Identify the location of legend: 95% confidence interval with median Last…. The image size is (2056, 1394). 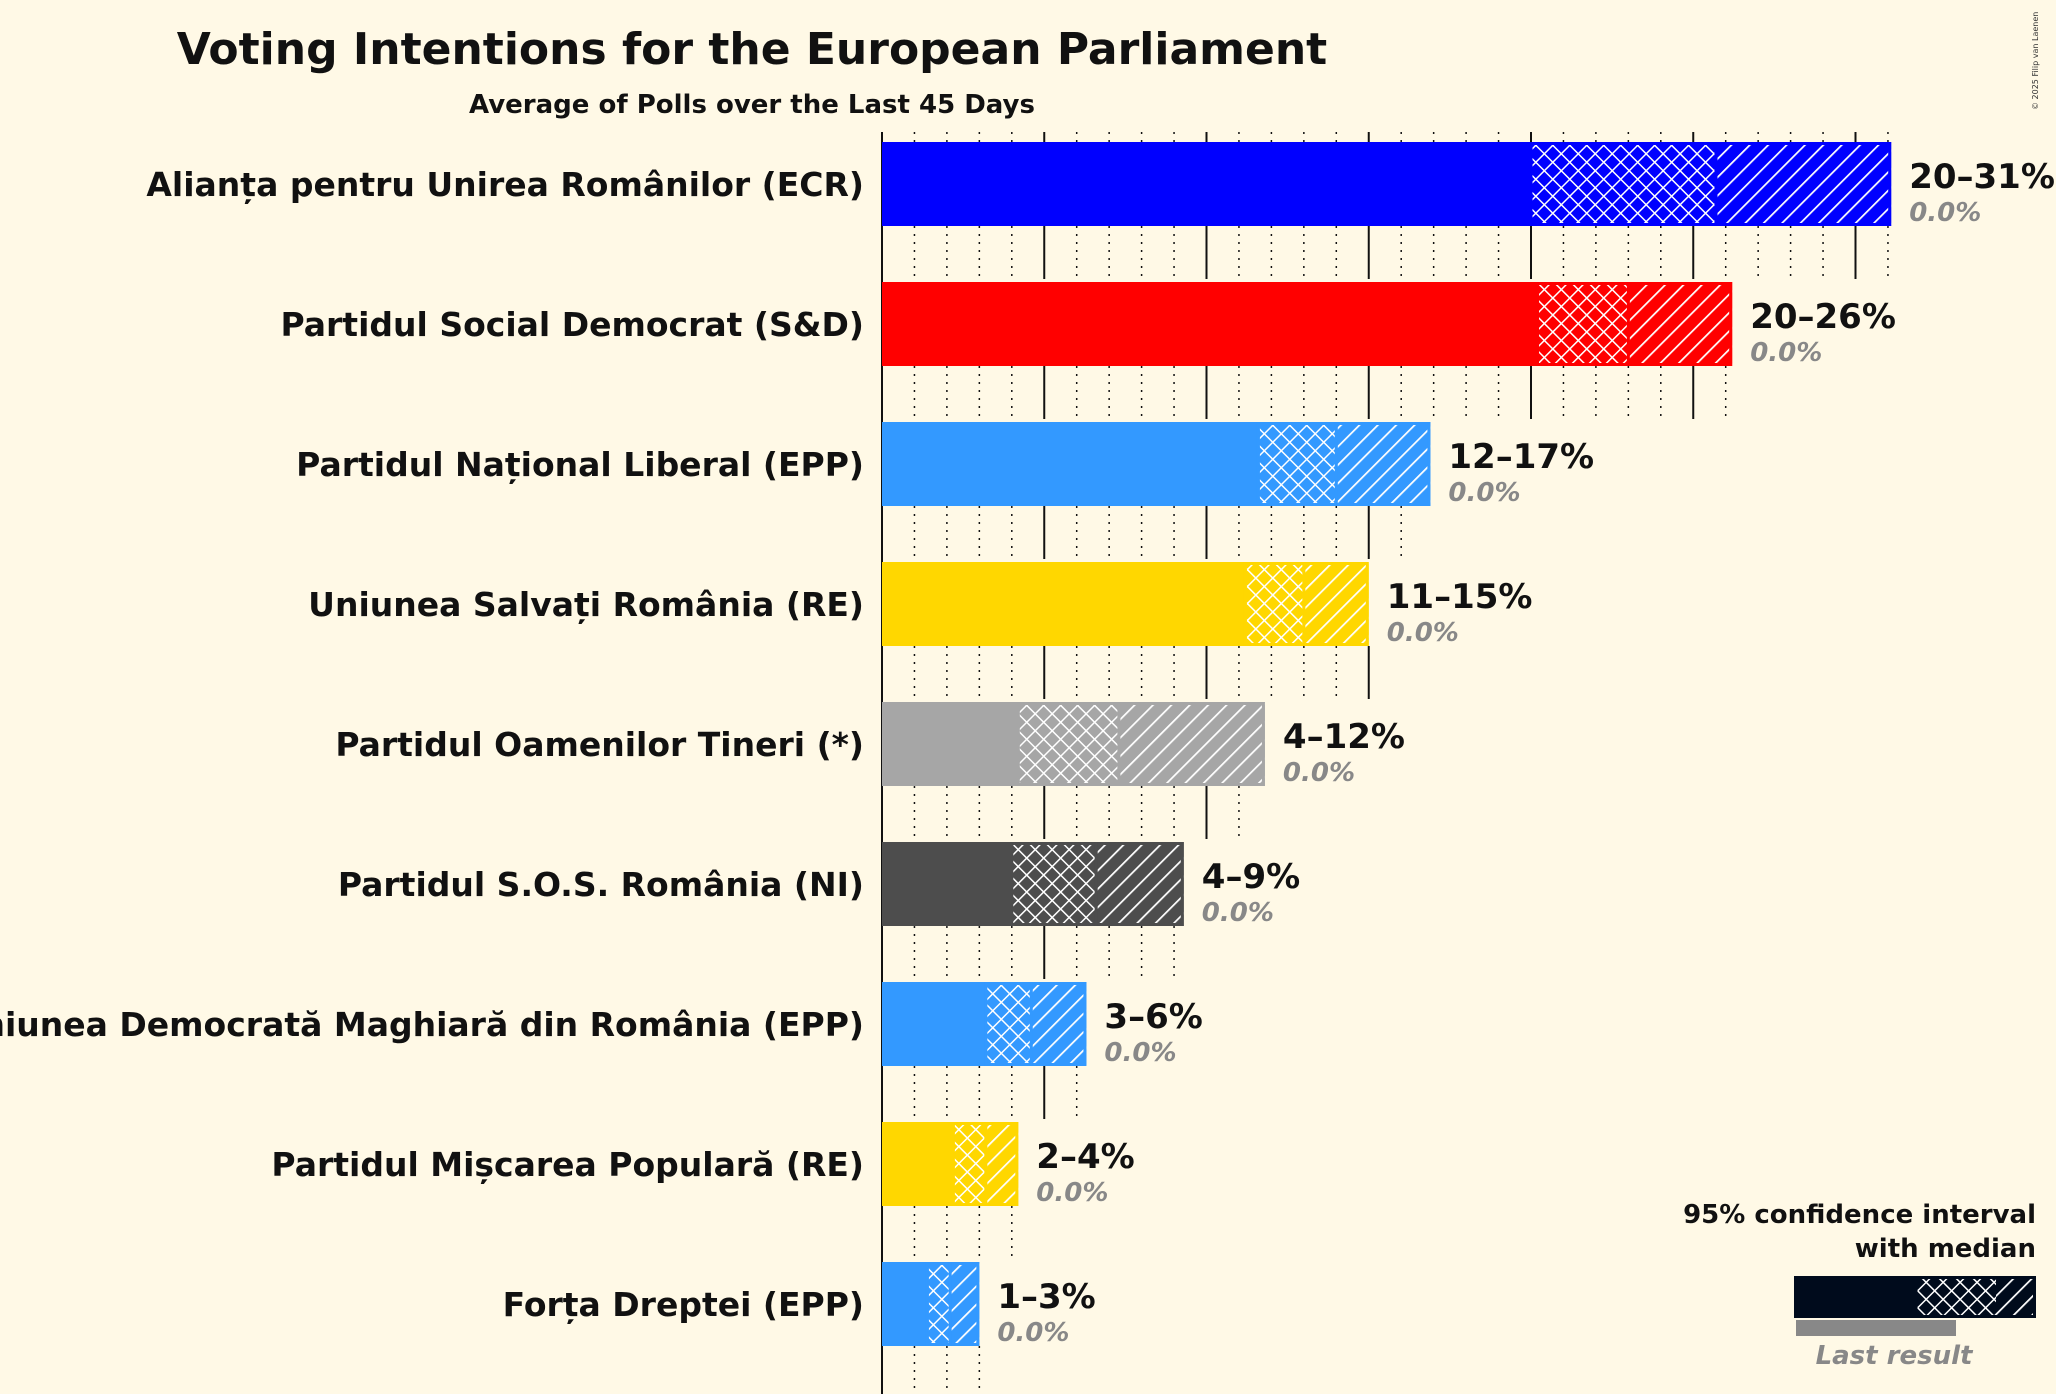
(1859, 1285).